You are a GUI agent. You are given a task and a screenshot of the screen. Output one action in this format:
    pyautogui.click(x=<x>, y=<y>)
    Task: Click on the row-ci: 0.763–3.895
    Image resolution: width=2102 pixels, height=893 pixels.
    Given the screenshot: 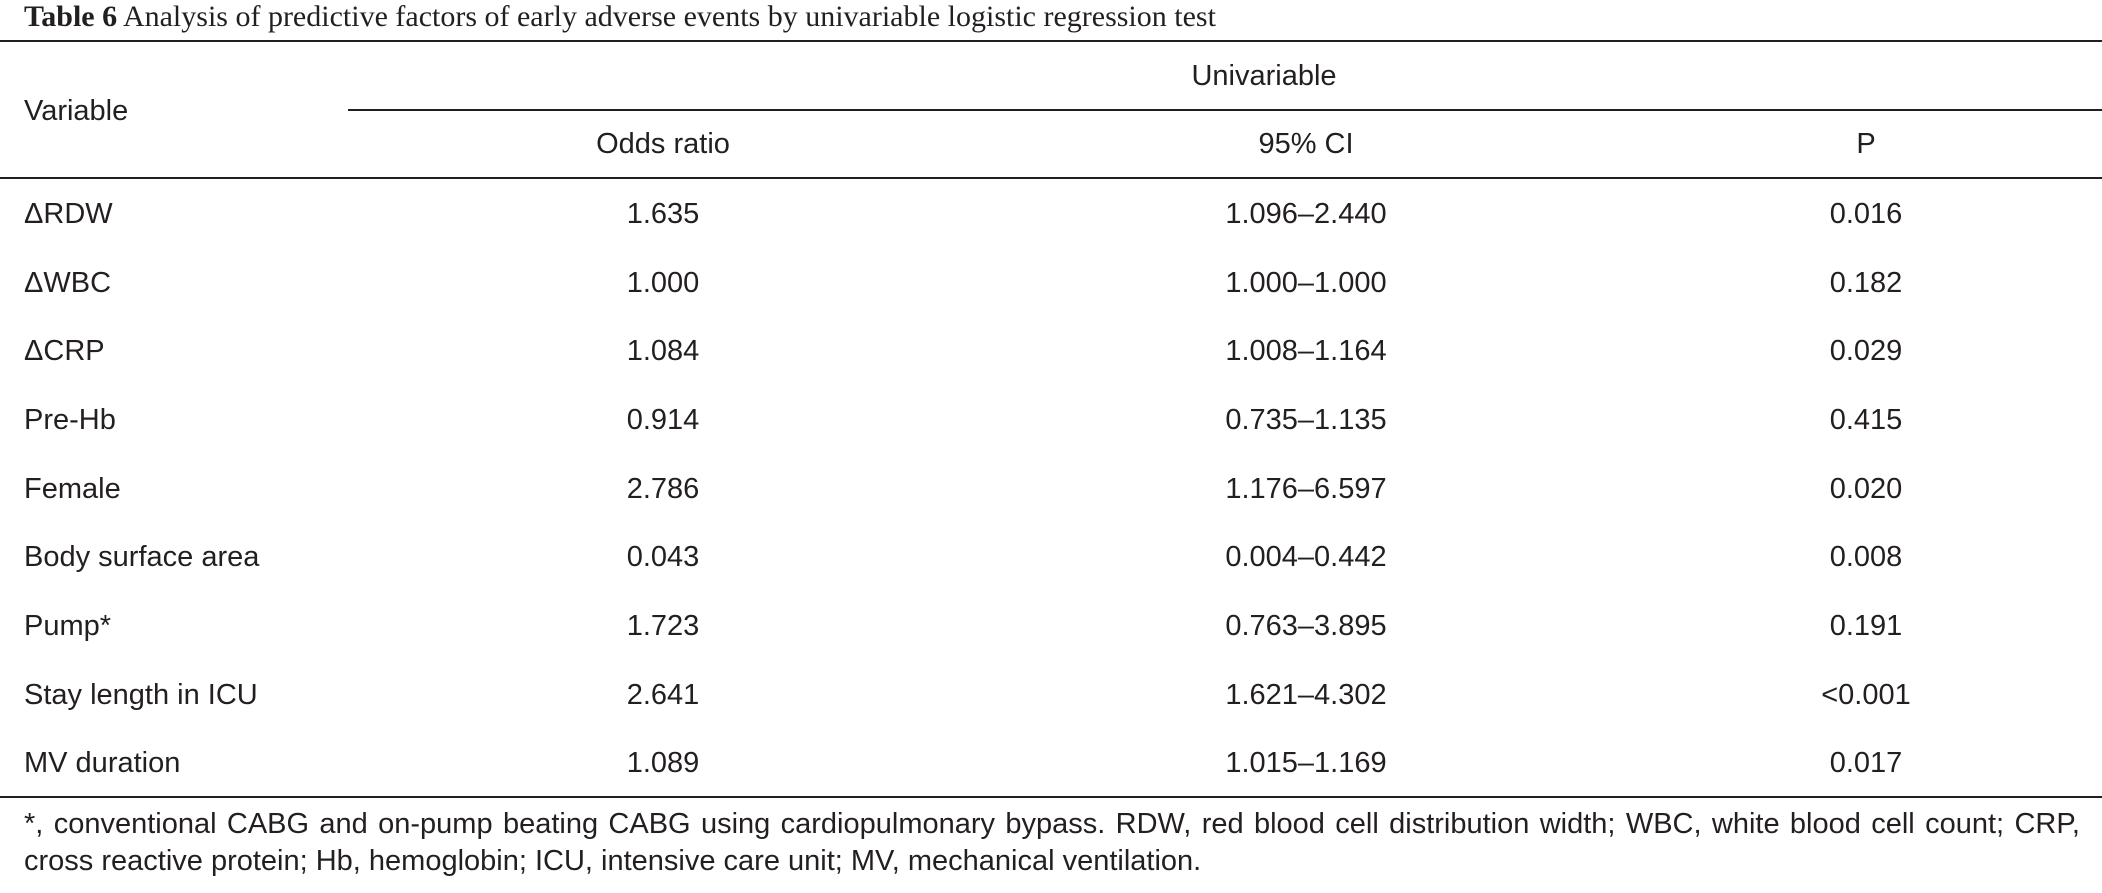 What is the action you would take?
    pyautogui.click(x=1306, y=626)
    